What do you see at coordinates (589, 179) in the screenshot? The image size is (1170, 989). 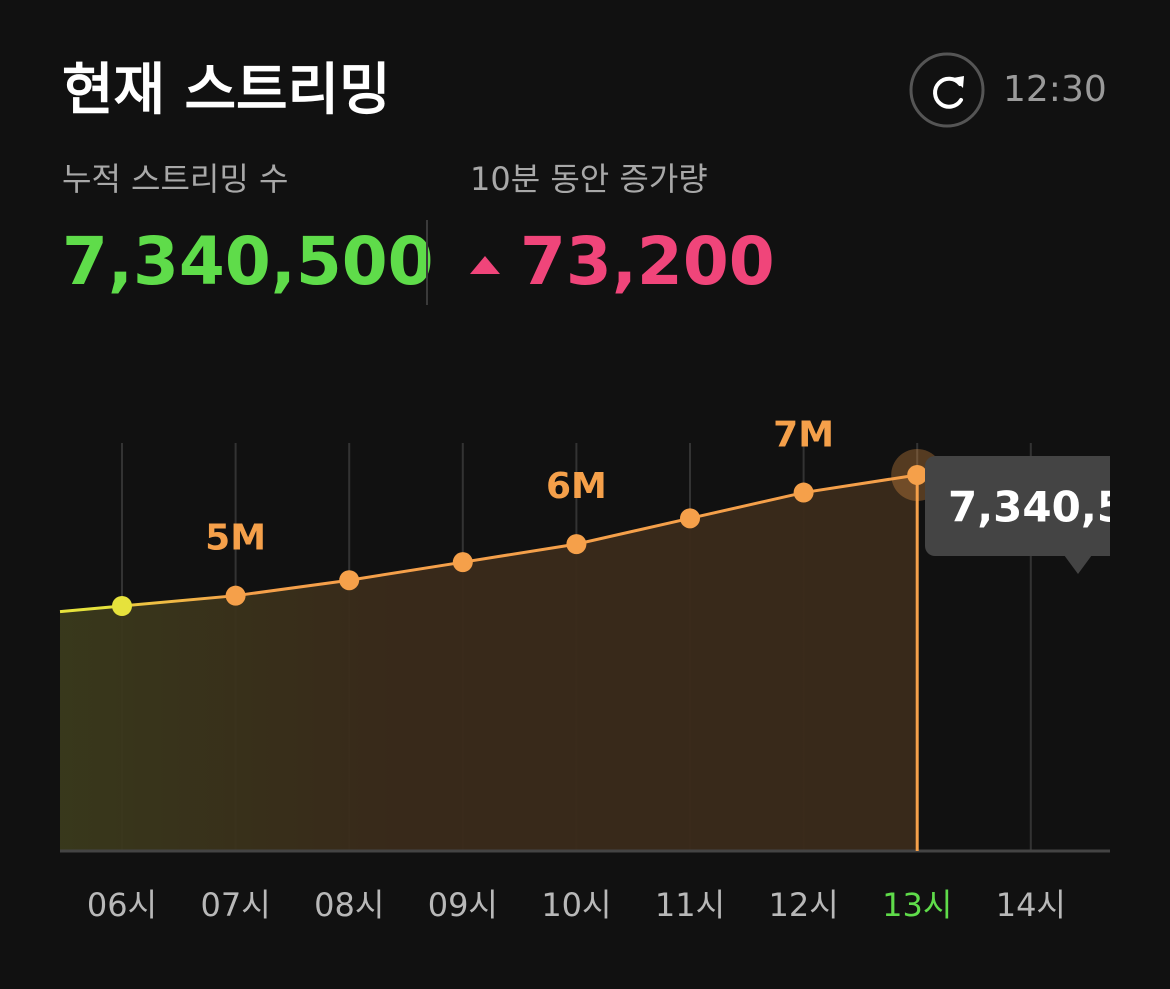 I see `stat-label: 10분 동안 증가량` at bounding box center [589, 179].